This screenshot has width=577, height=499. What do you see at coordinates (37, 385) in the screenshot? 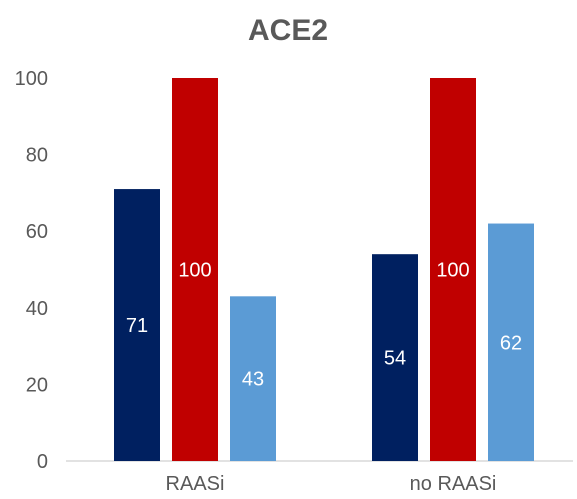
I see `y-tick-label: 20` at bounding box center [37, 385].